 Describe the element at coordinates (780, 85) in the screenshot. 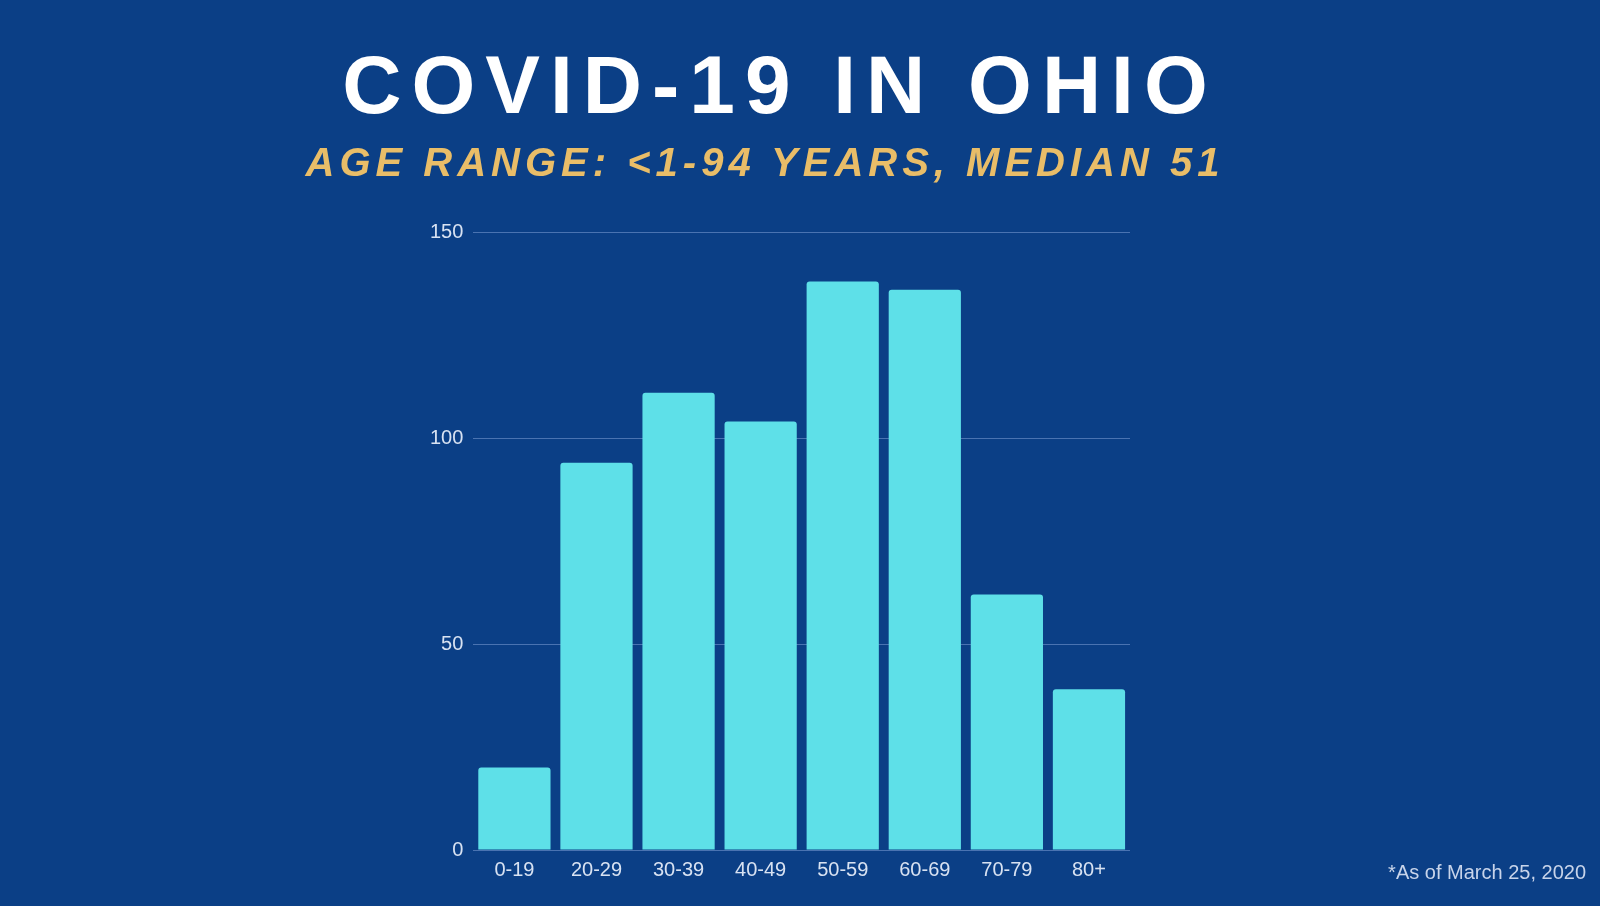

I see `chart-title: COVID-19 IN OHIO` at that location.